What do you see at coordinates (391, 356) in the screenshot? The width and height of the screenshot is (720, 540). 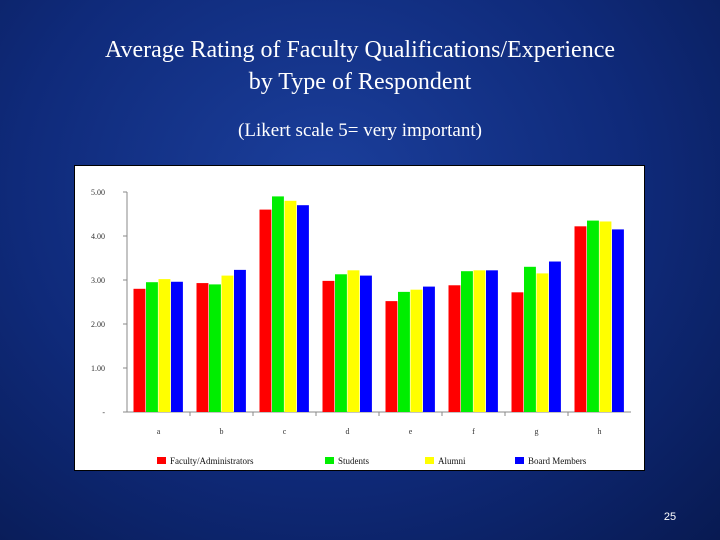 I see `bar-e-faculty-administrators` at bounding box center [391, 356].